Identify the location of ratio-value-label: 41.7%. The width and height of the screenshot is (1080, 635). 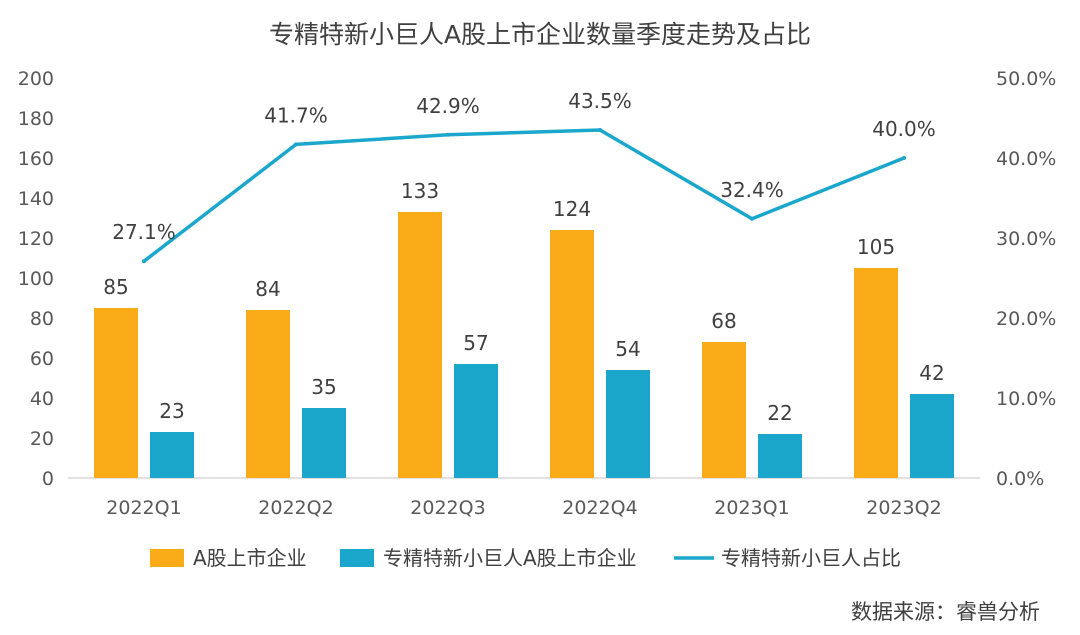
(296, 115).